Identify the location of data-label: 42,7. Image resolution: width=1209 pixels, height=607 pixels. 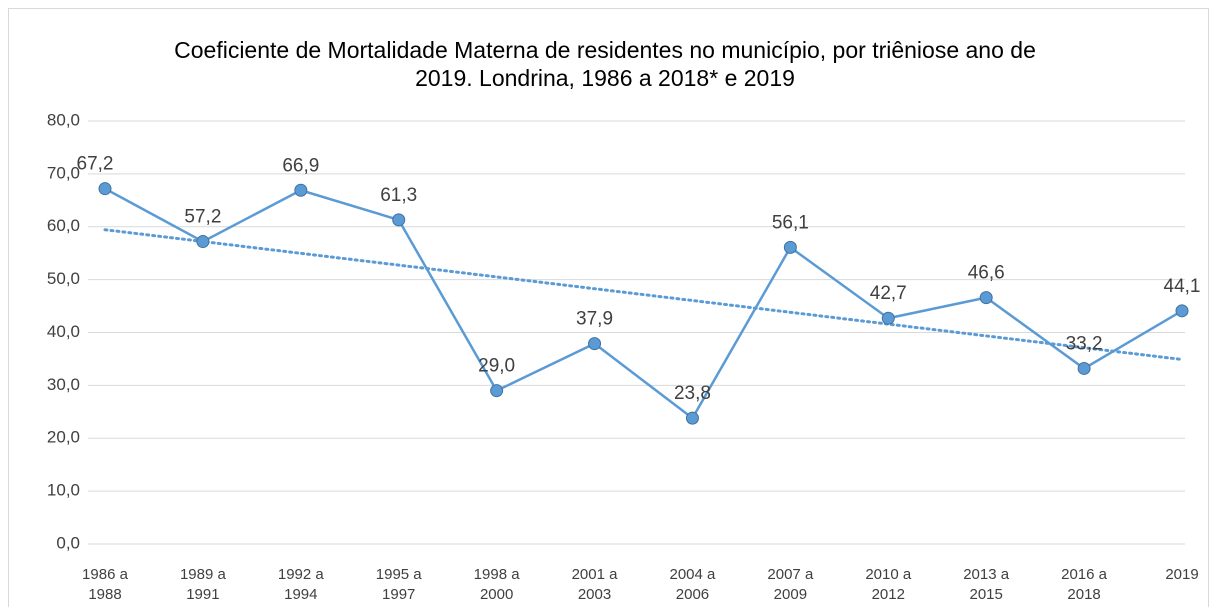
(888, 293).